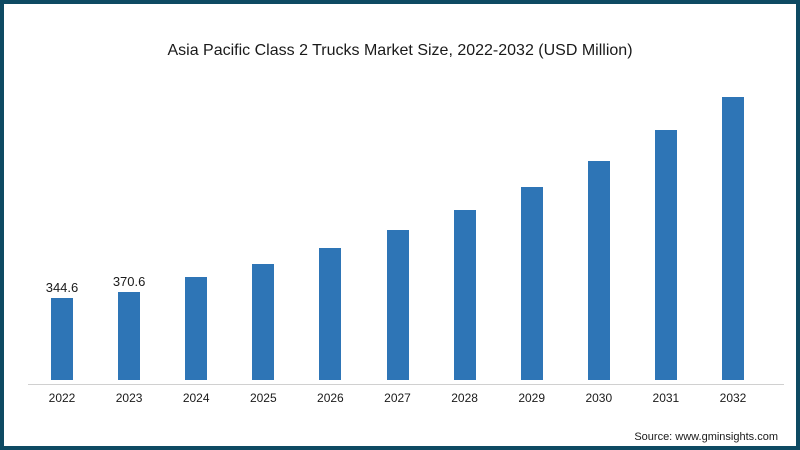 Image resolution: width=800 pixels, height=450 pixels. Describe the element at coordinates (129, 335) in the screenshot. I see `bar-2023` at that location.